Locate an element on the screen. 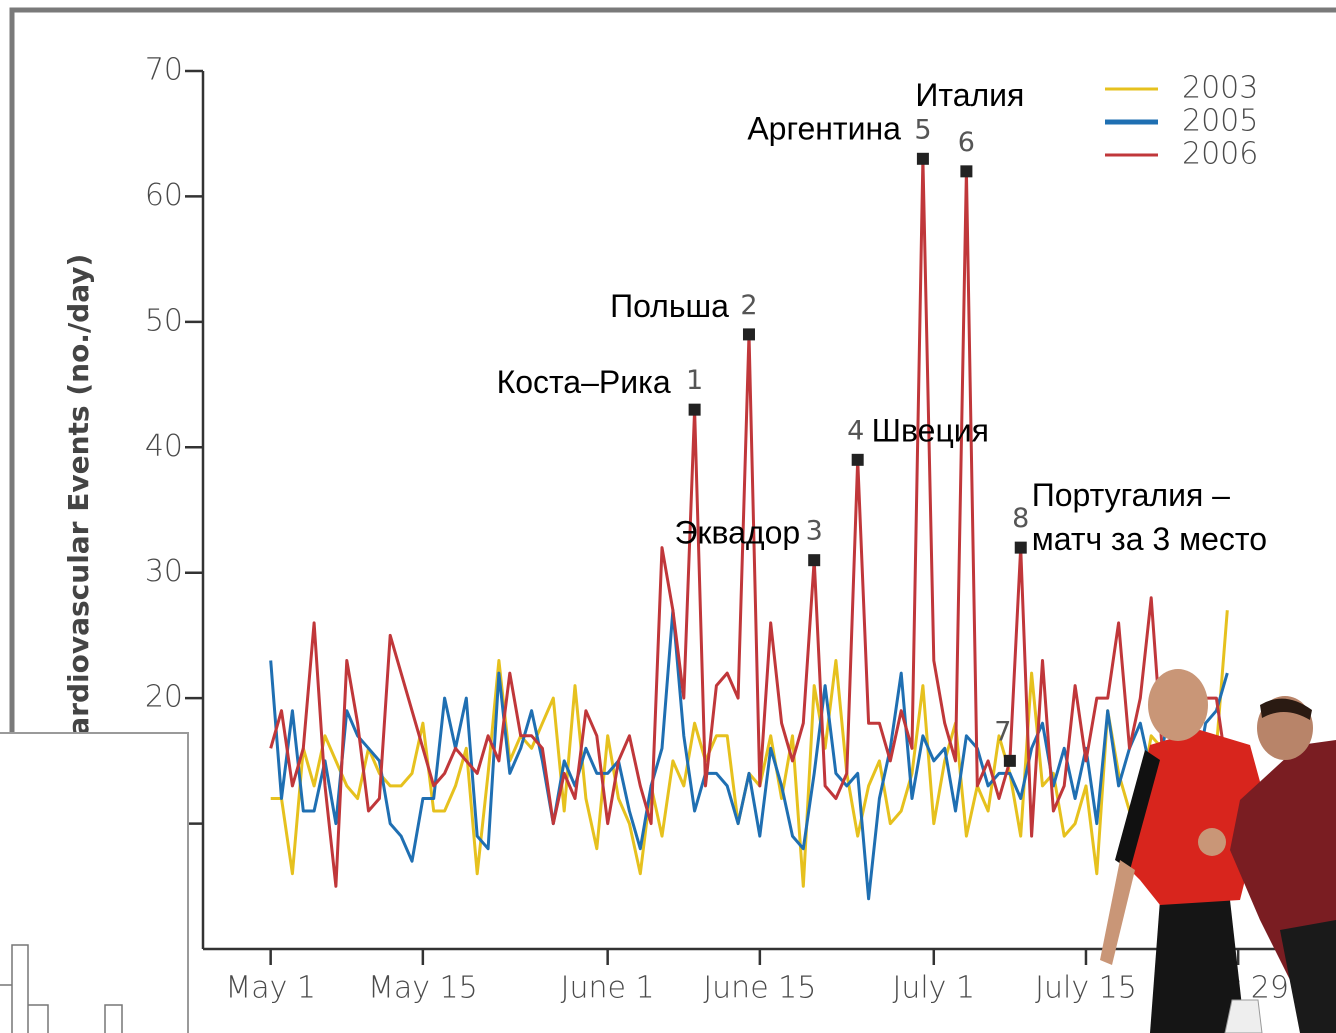 This screenshot has width=1336, height=1033. inset-panel is located at coordinates (94, 882).